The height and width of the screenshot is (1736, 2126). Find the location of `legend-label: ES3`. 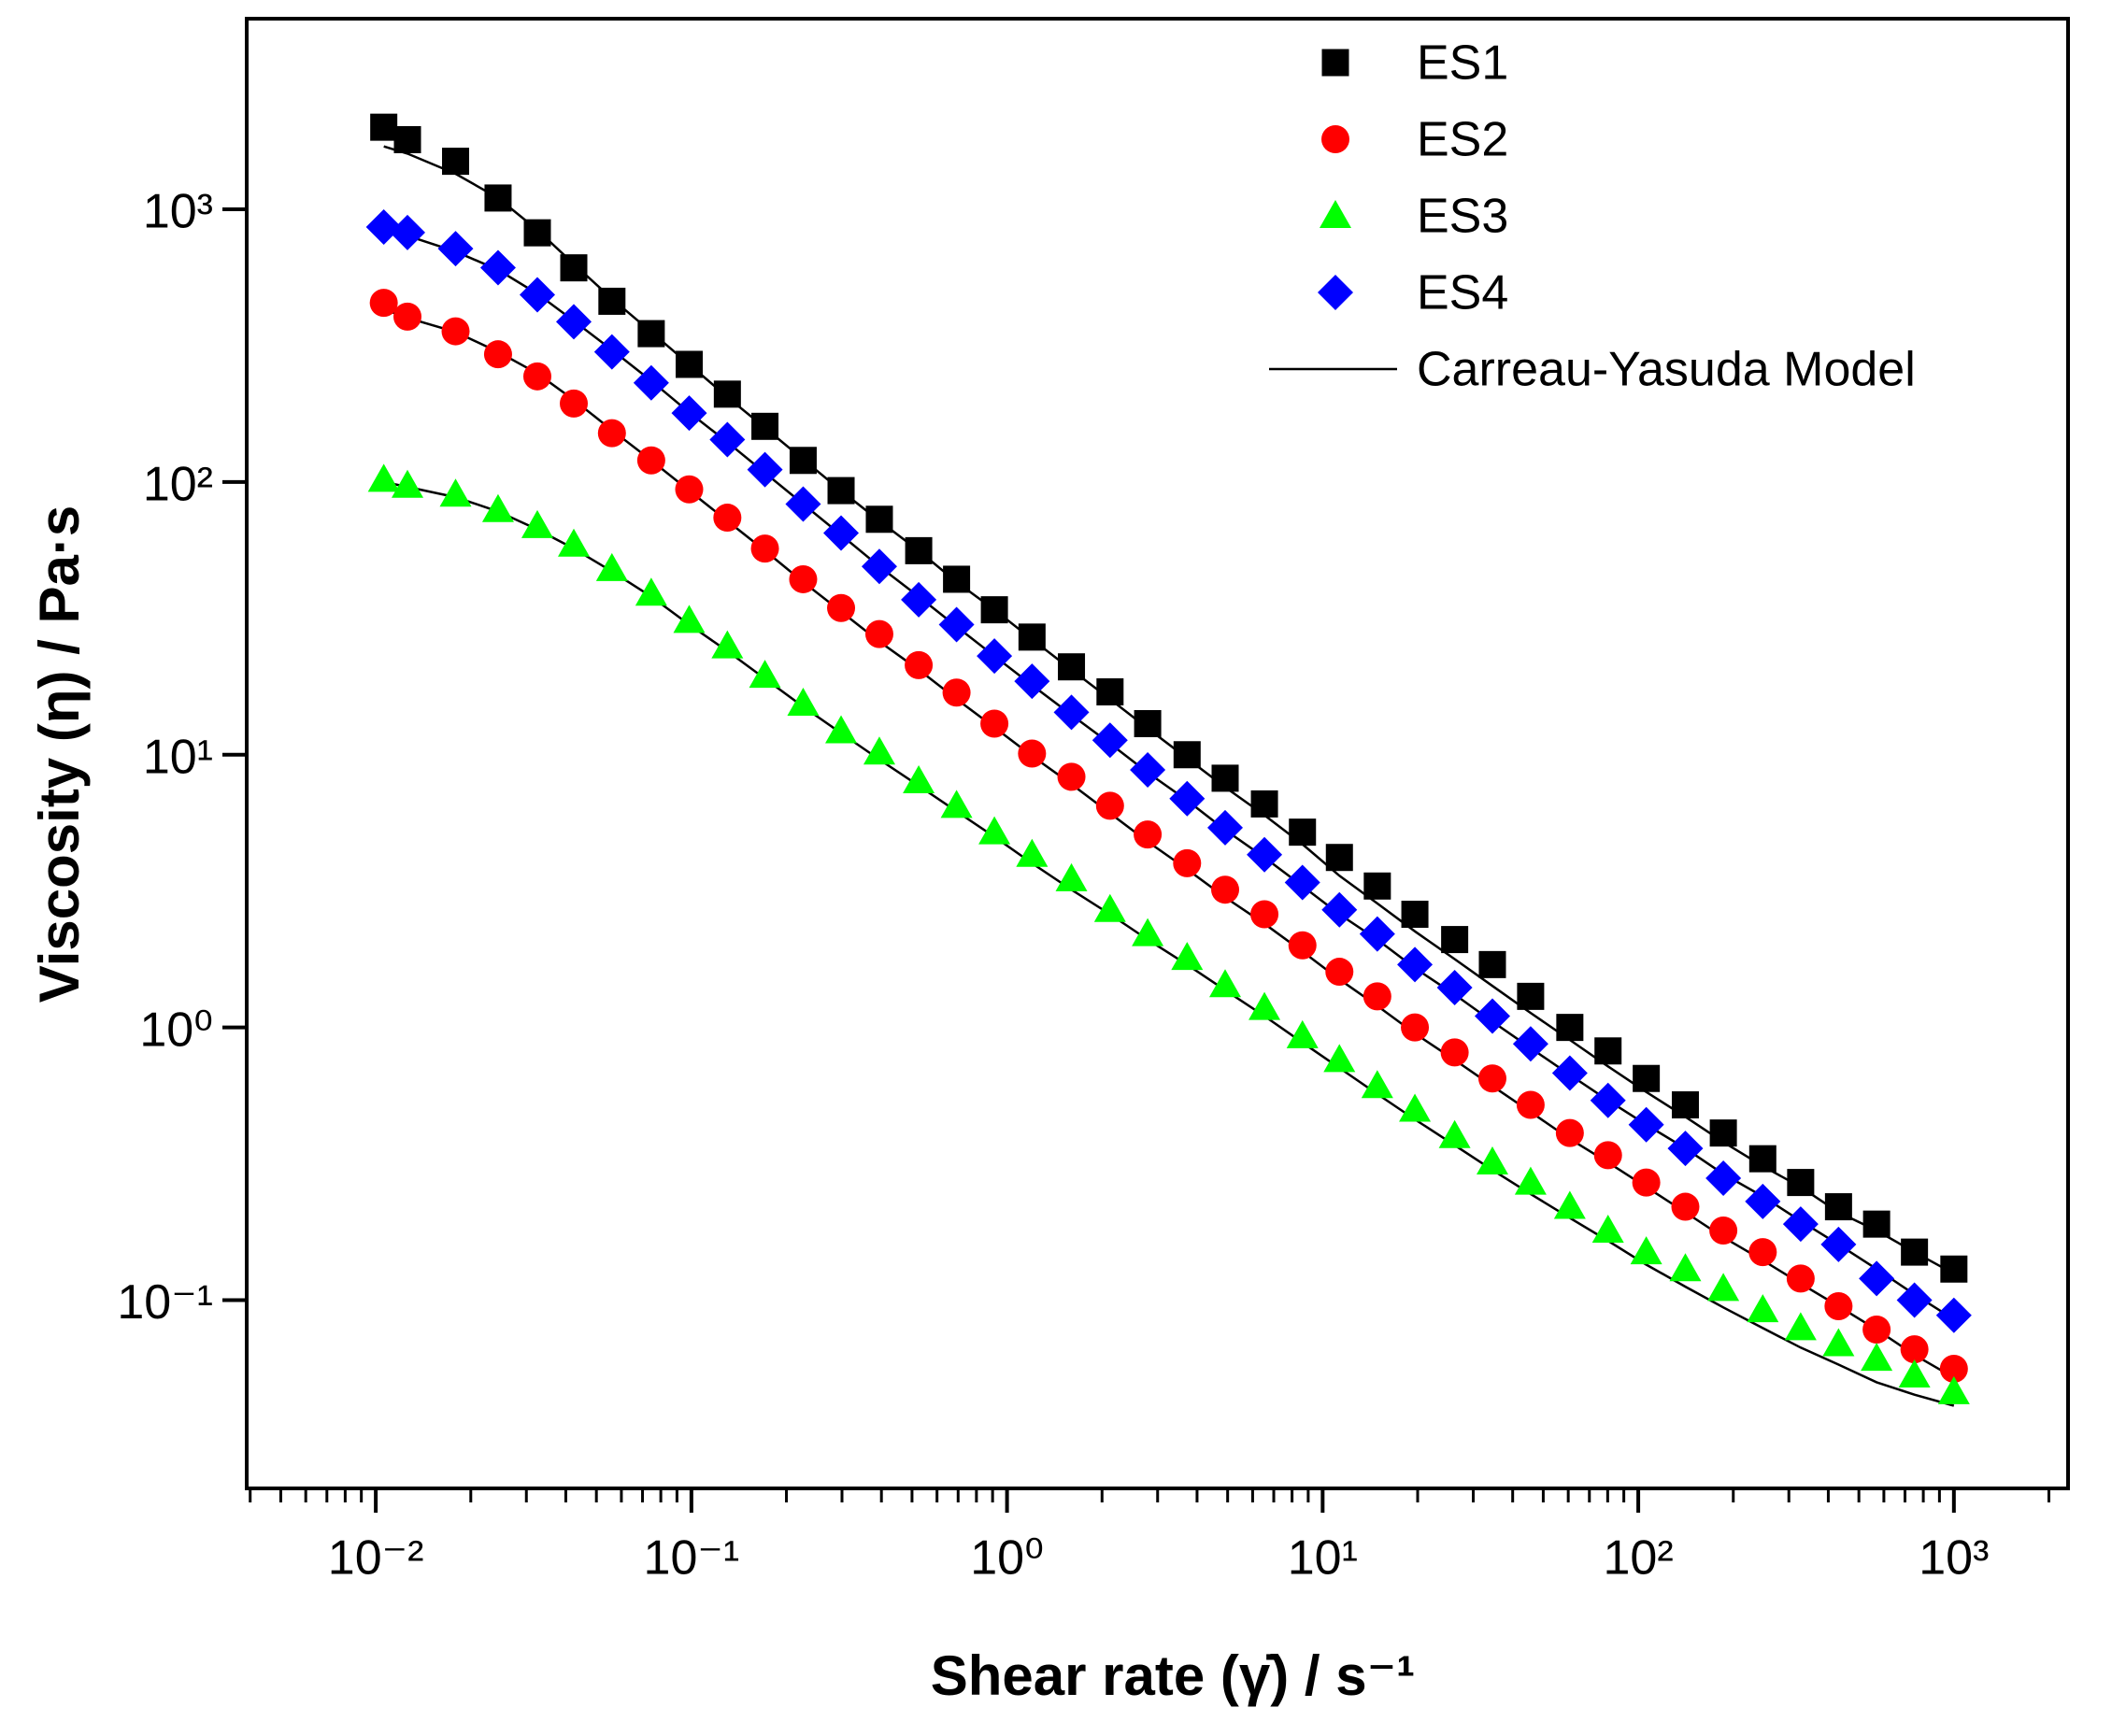

legend-label: ES3 is located at coordinates (1462, 217).